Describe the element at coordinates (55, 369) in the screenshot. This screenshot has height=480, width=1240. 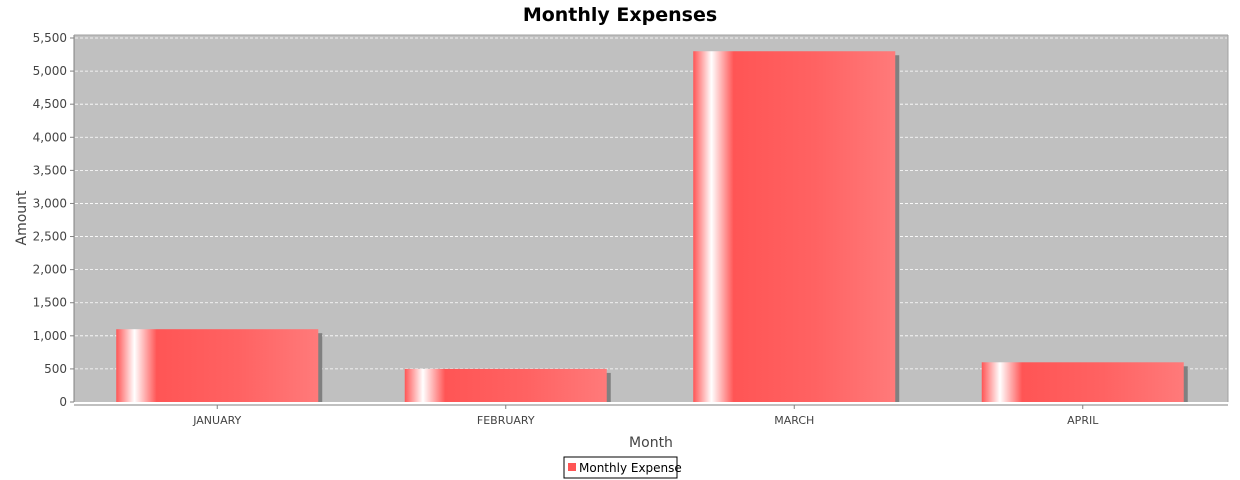
I see `y-tick-label: 500` at that location.